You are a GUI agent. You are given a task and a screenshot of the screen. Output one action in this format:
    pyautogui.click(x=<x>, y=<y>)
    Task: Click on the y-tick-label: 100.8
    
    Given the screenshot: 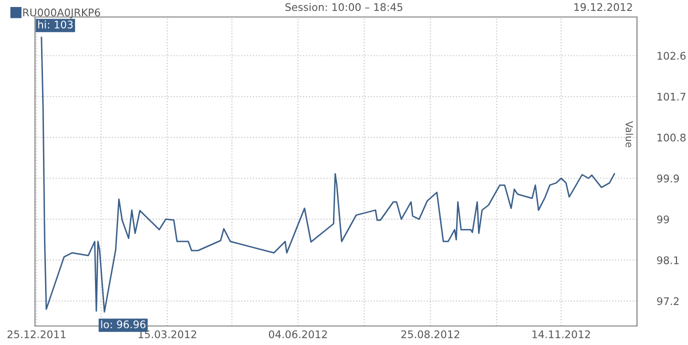 What is the action you would take?
    pyautogui.click(x=672, y=138)
    